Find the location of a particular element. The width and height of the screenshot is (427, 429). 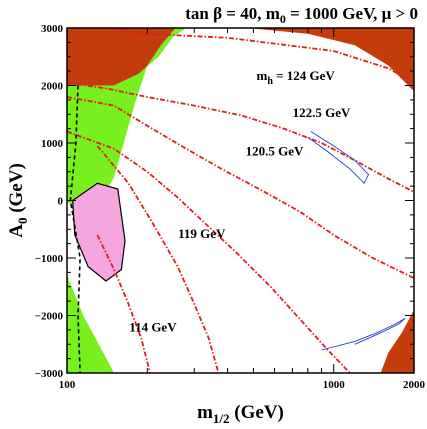

excluded-region-top-right is located at coordinates (271, 60).